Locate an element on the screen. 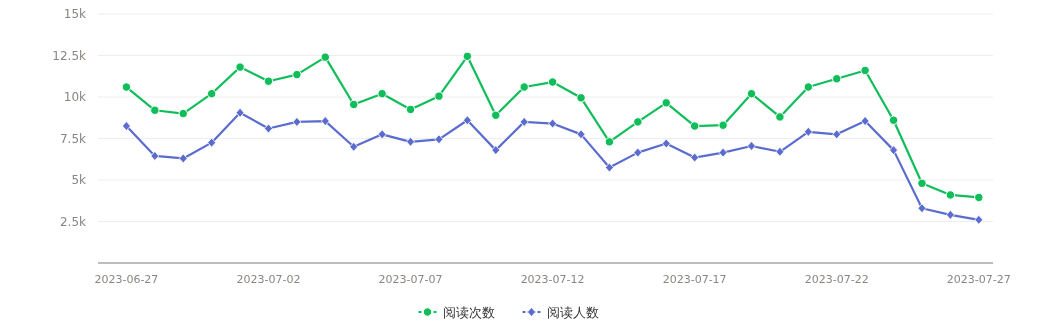 The height and width of the screenshot is (334, 1045). y-tick-label: 7.5k is located at coordinates (73, 138).